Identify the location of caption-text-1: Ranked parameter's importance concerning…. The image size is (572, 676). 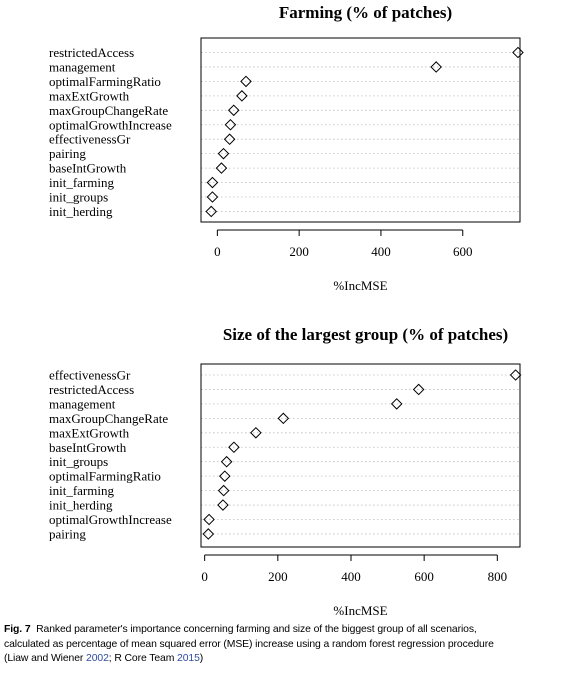
(256, 629).